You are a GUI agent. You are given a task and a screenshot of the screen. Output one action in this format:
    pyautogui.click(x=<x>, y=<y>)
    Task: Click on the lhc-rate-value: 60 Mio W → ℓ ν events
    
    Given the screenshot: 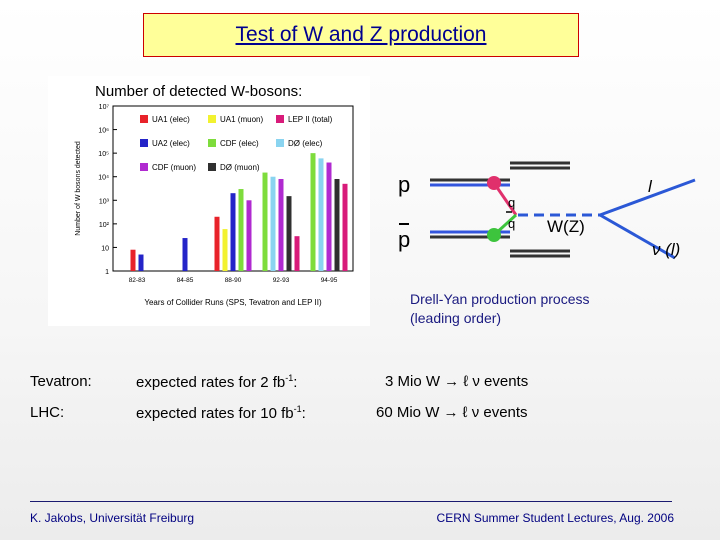 What is the action you would take?
    pyautogui.click(x=452, y=412)
    